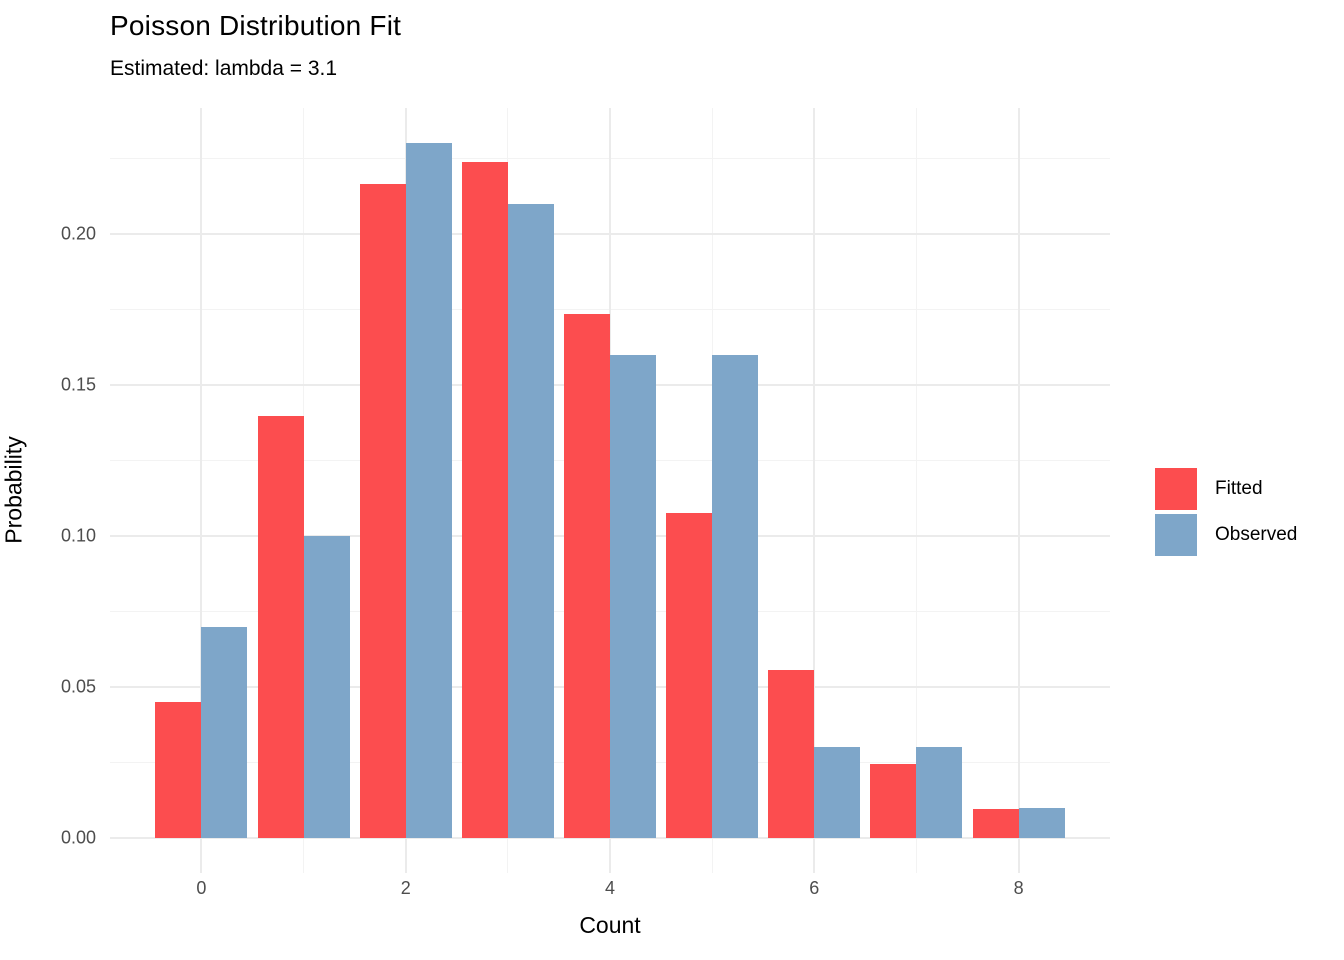 The width and height of the screenshot is (1344, 960). Describe the element at coordinates (224, 68) in the screenshot. I see `plot-subtitle: Estimated: lambda = 3.1` at that location.